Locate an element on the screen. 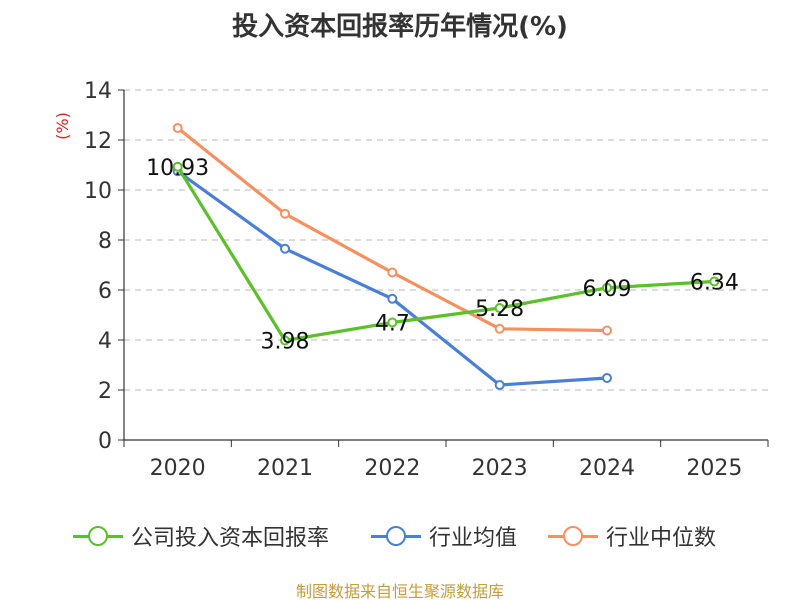 The image size is (800, 600). series-0-point-2022 is located at coordinates (392, 322).